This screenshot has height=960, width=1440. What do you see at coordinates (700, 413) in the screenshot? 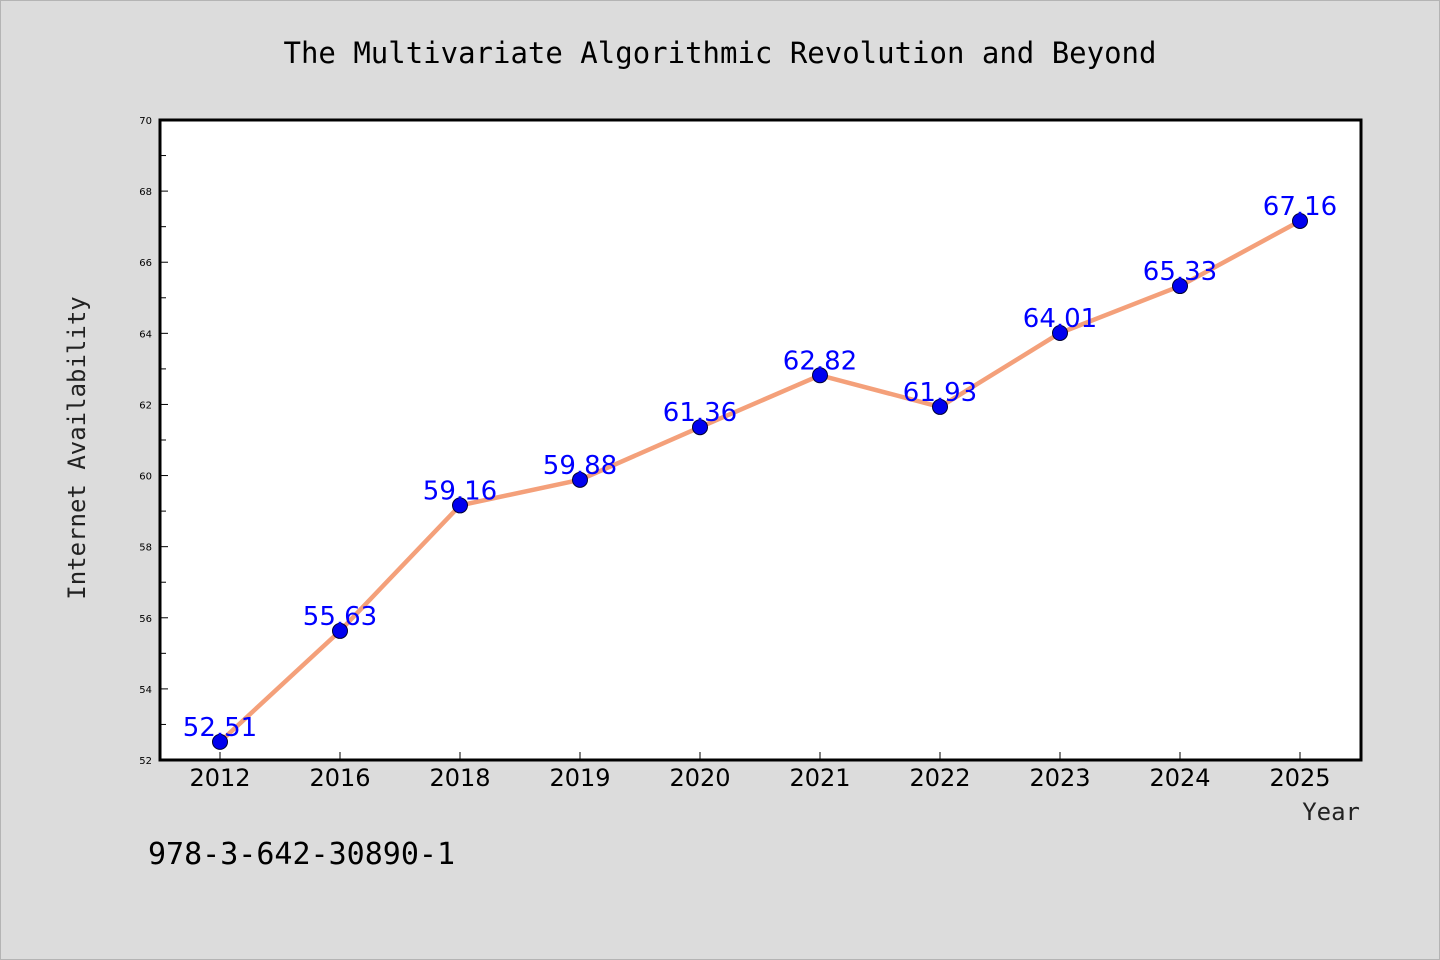
I see `data-point-label: 61.36` at bounding box center [700, 413].